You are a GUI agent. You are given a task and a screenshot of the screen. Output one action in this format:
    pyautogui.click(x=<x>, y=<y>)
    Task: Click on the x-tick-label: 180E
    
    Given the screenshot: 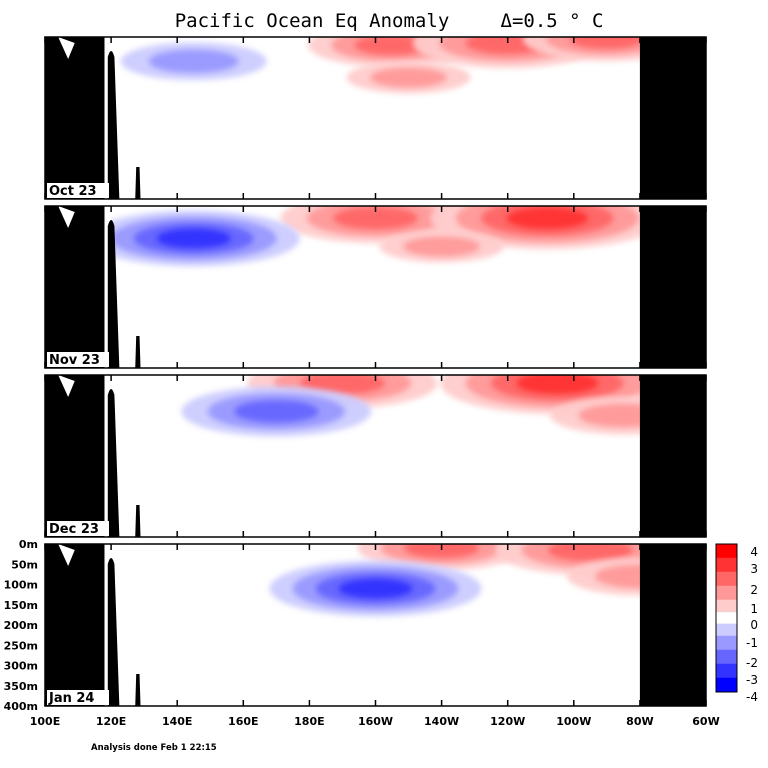 What is the action you would take?
    pyautogui.click(x=309, y=721)
    